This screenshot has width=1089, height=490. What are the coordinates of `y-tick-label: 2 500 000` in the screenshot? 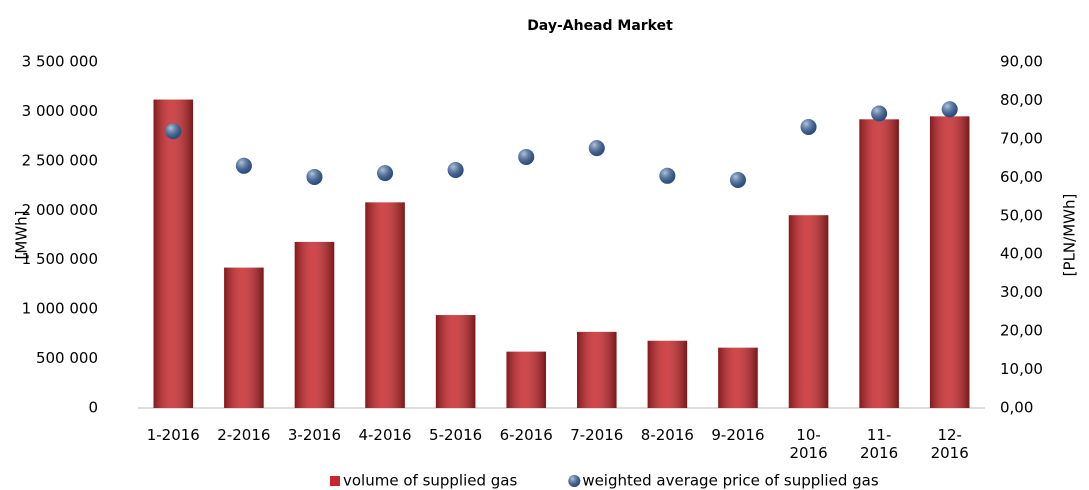 It's located at (60, 160).